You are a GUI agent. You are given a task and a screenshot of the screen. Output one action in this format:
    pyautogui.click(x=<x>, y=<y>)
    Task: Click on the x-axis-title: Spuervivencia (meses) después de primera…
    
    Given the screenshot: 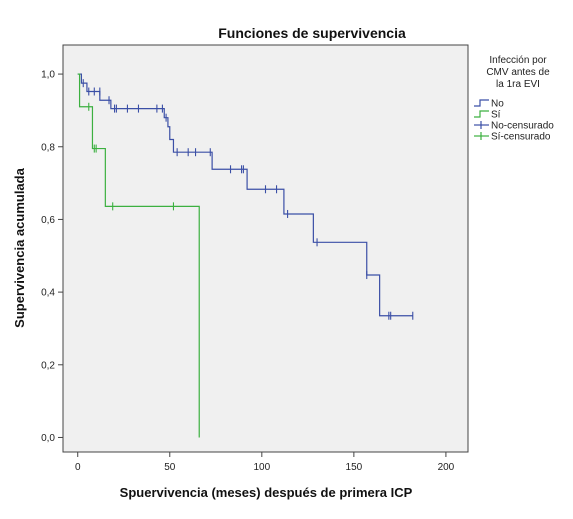 What is the action you would take?
    pyautogui.click(x=266, y=492)
    